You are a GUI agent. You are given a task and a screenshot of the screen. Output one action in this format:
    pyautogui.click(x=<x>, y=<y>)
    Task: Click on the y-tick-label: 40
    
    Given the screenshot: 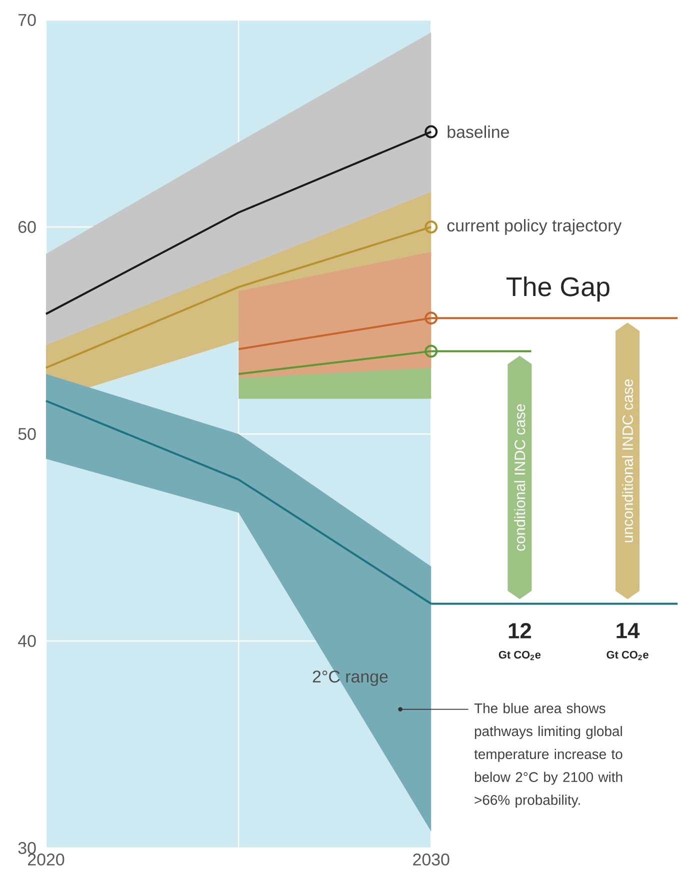 What is the action you would take?
    pyautogui.click(x=27, y=641)
    